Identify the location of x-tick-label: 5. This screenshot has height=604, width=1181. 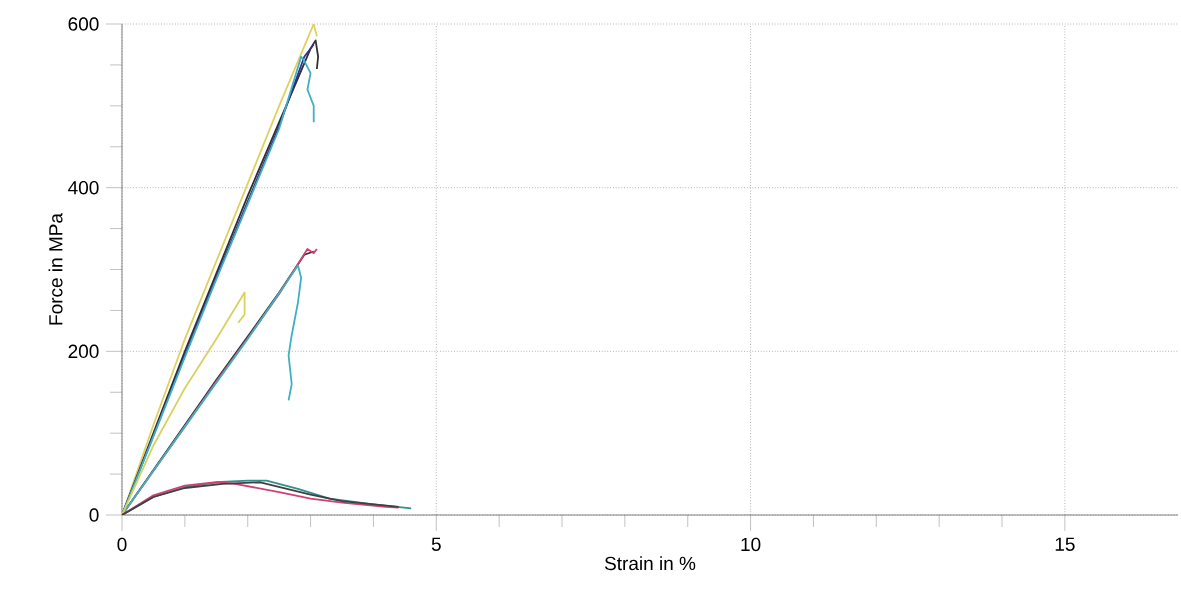
(436, 544).